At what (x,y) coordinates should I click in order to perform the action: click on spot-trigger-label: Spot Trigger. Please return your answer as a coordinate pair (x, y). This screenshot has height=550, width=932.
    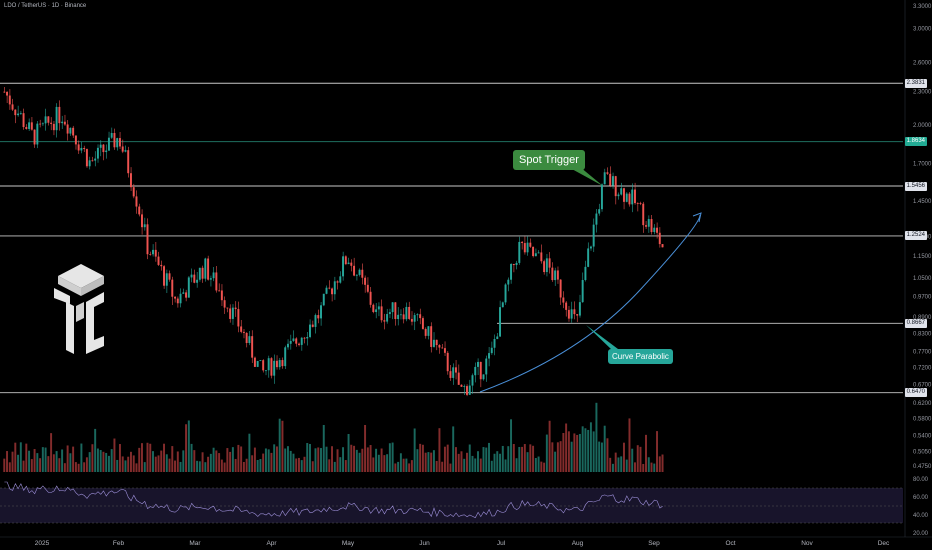
    Looking at the image, I should click on (549, 160).